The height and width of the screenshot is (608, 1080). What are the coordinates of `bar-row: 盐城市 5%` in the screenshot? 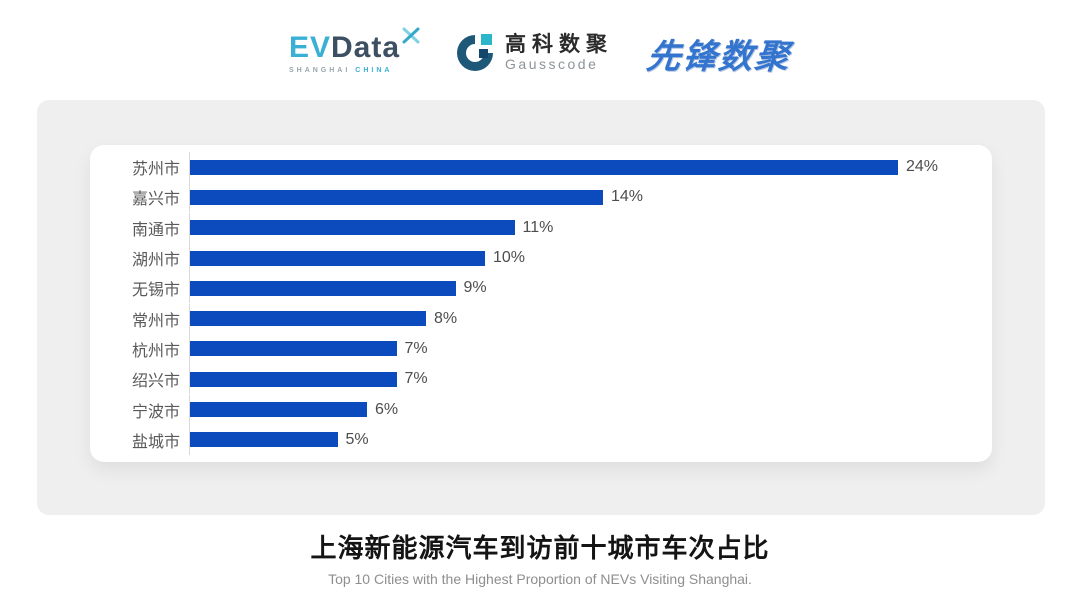 It's located at (543, 439).